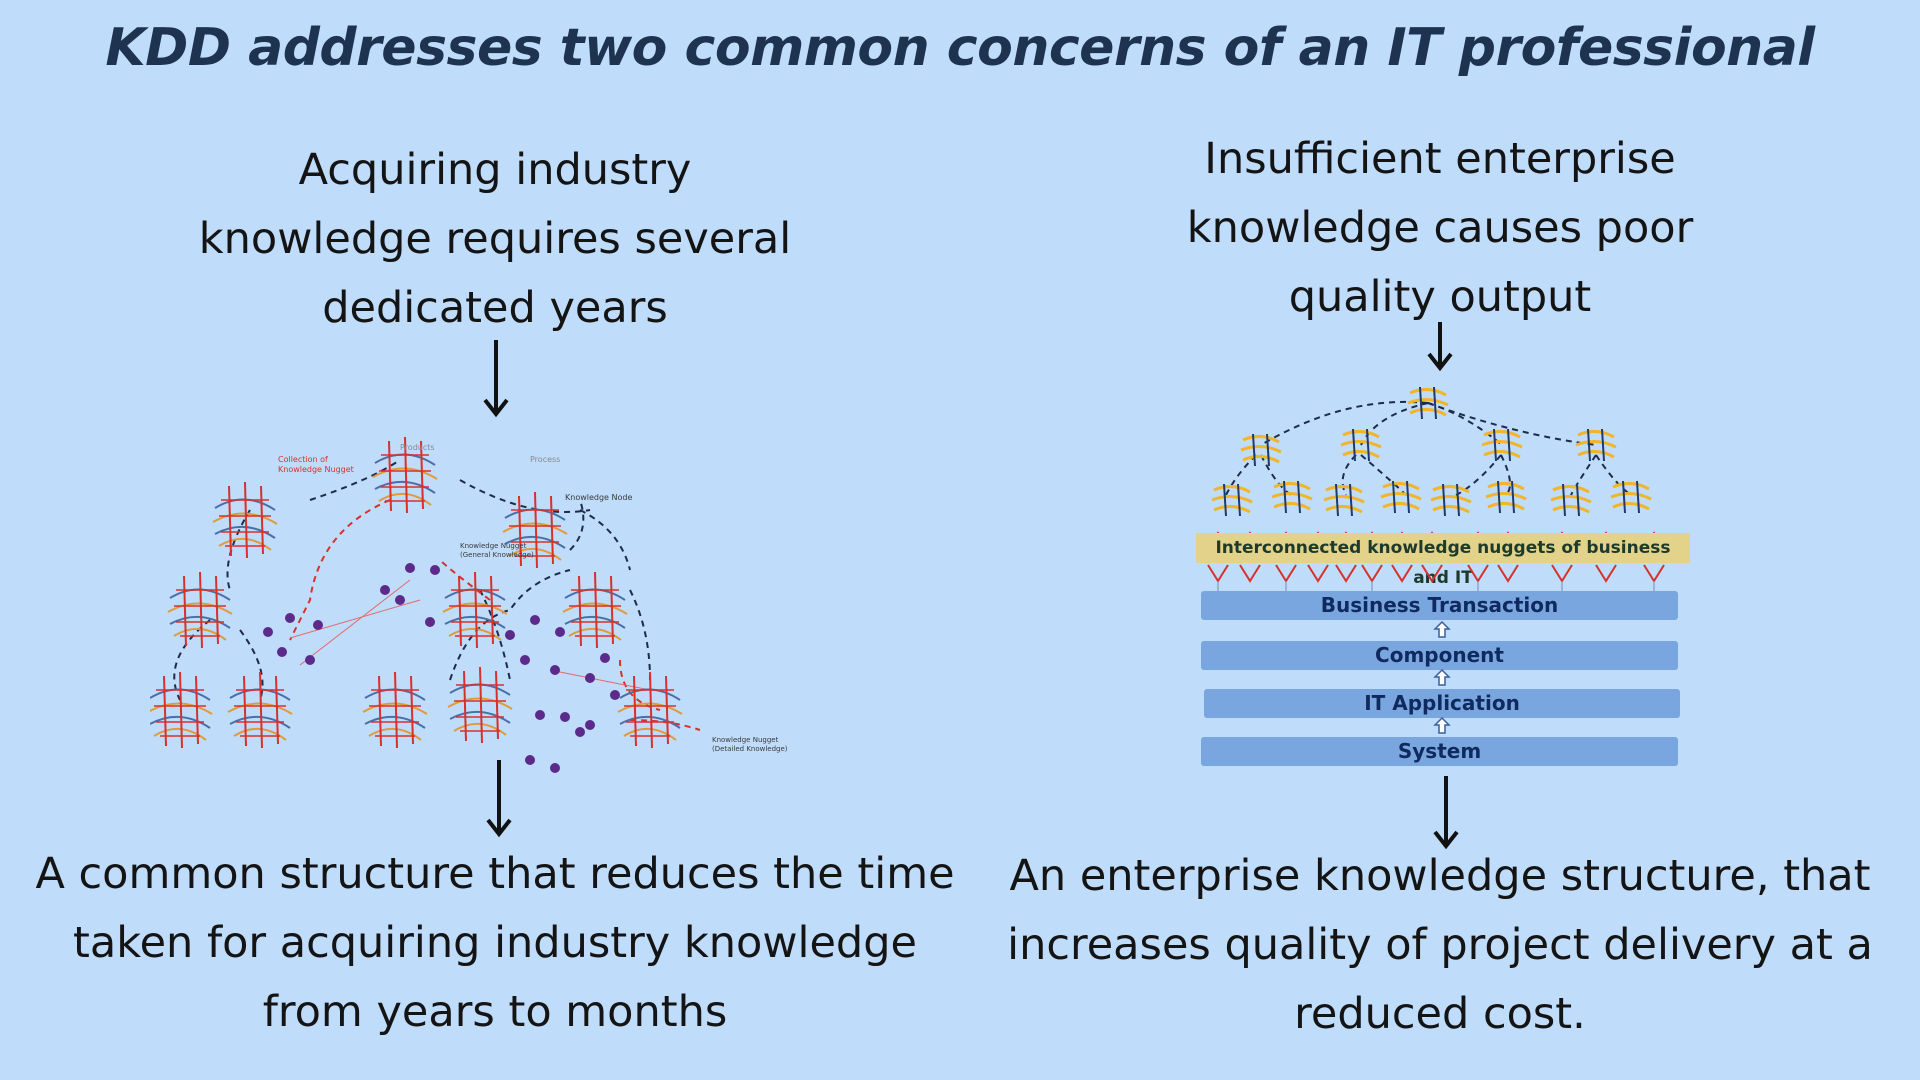 The height and width of the screenshot is (1080, 1920). What do you see at coordinates (745, 740) in the screenshot?
I see `detailed-nugget-label: Knowledge Nugget` at bounding box center [745, 740].